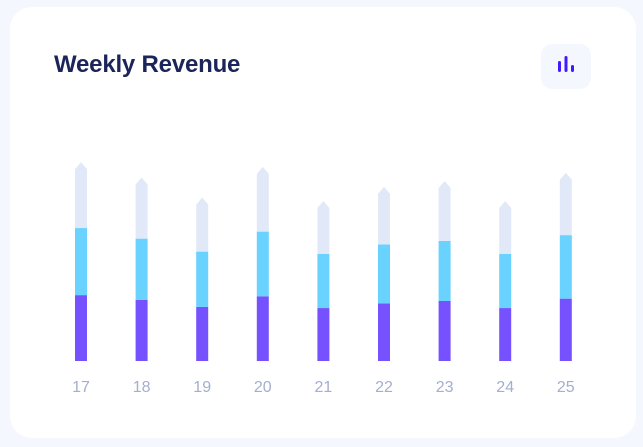  Describe the element at coordinates (202, 387) in the screenshot. I see `x-tick-label: 19` at that location.